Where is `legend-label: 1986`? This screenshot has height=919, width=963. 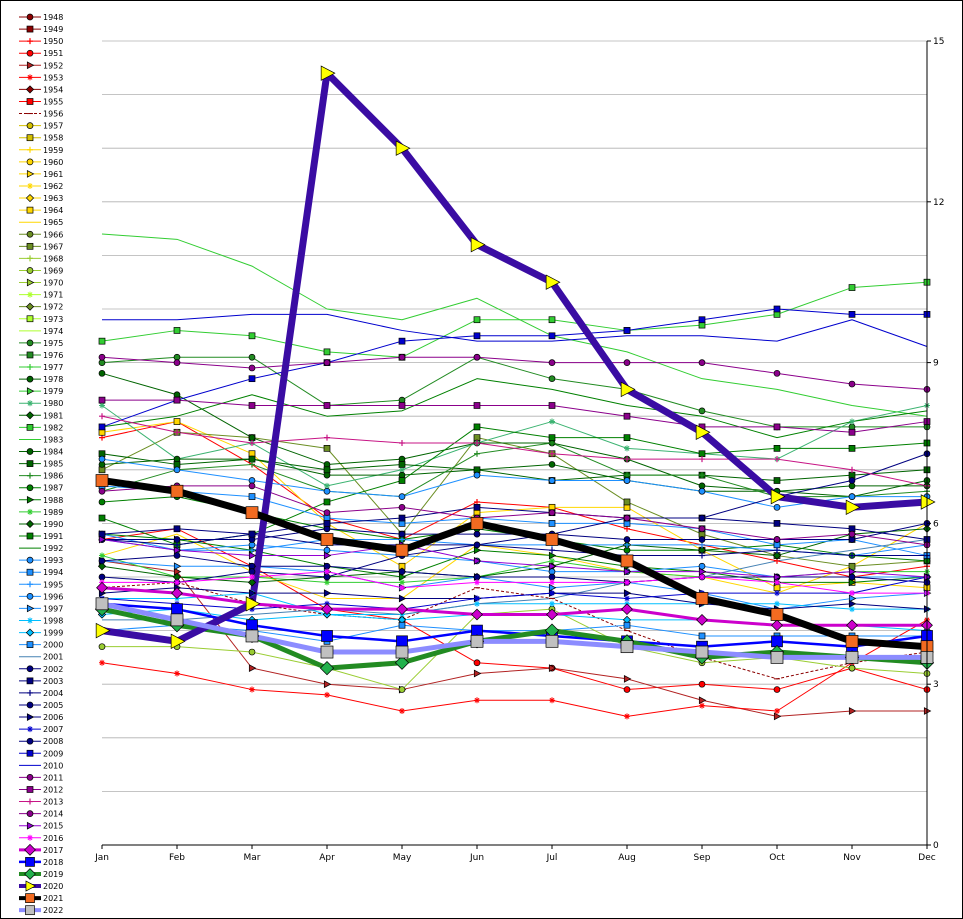 legend-label: 1986 is located at coordinates (53, 476).